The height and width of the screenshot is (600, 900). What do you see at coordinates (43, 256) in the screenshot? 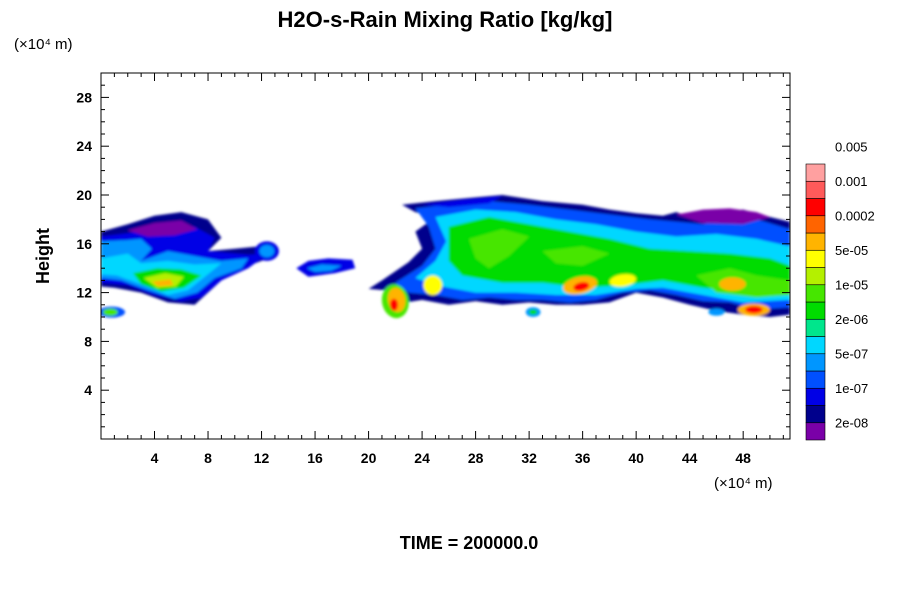
I see `y-axis-label: Height` at bounding box center [43, 256].